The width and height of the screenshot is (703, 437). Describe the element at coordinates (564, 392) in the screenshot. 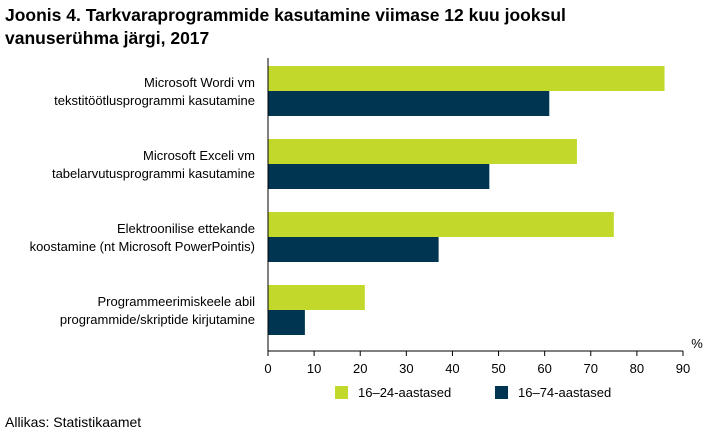

I see `legend-label-all: 16–74-aastased` at that location.